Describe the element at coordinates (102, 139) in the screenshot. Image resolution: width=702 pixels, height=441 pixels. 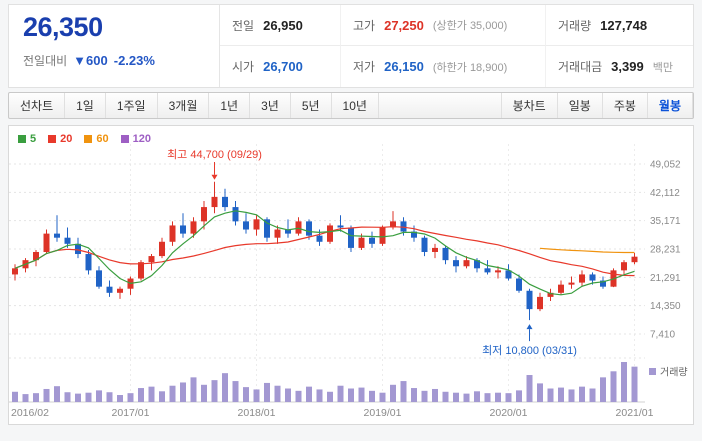
I see `legend-label: 60` at that location.